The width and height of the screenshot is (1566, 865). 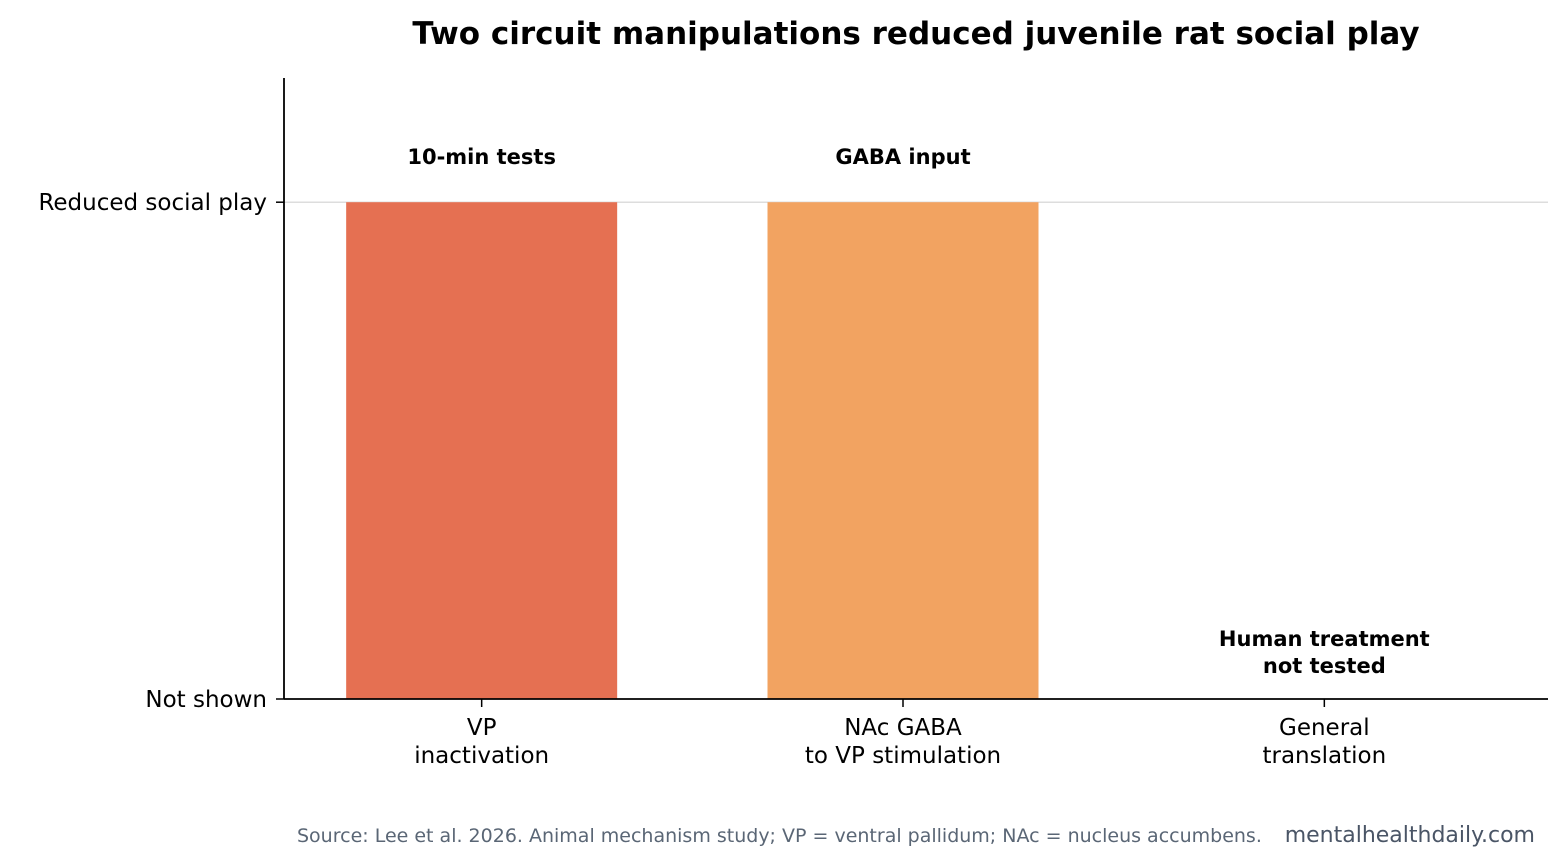 What do you see at coordinates (481, 157) in the screenshot?
I see `bar-annotation-0-0: 10-min tests` at bounding box center [481, 157].